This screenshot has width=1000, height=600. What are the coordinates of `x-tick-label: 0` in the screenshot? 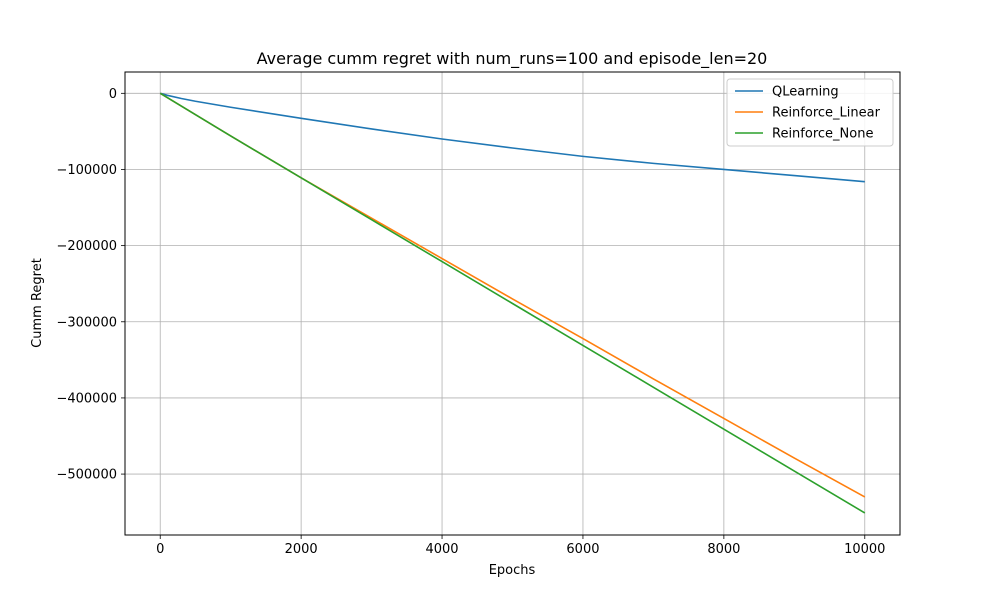 It's located at (160, 549).